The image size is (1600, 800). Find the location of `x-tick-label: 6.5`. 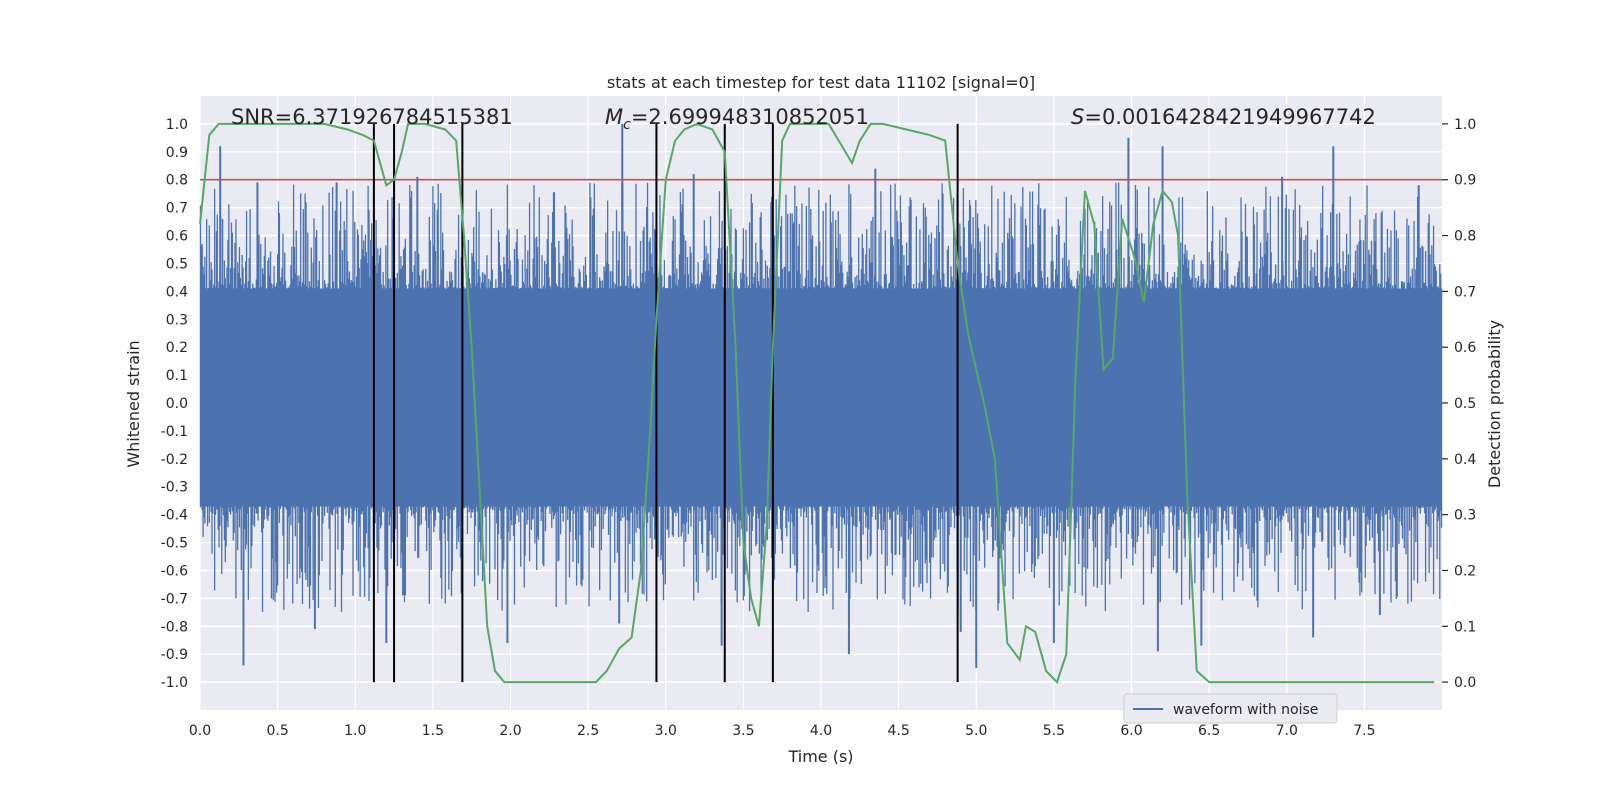

x-tick-label: 6.5 is located at coordinates (1209, 731).